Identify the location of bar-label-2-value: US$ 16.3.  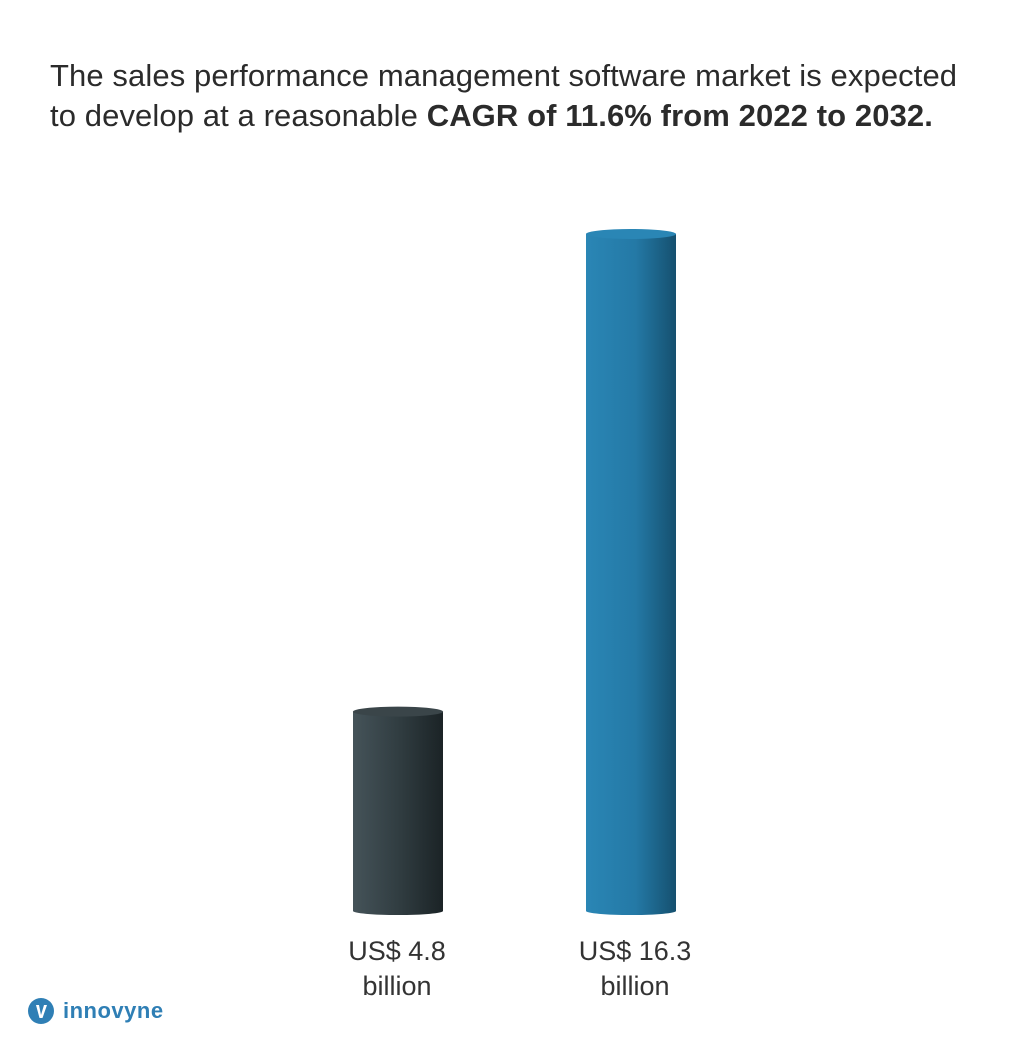
(635, 951).